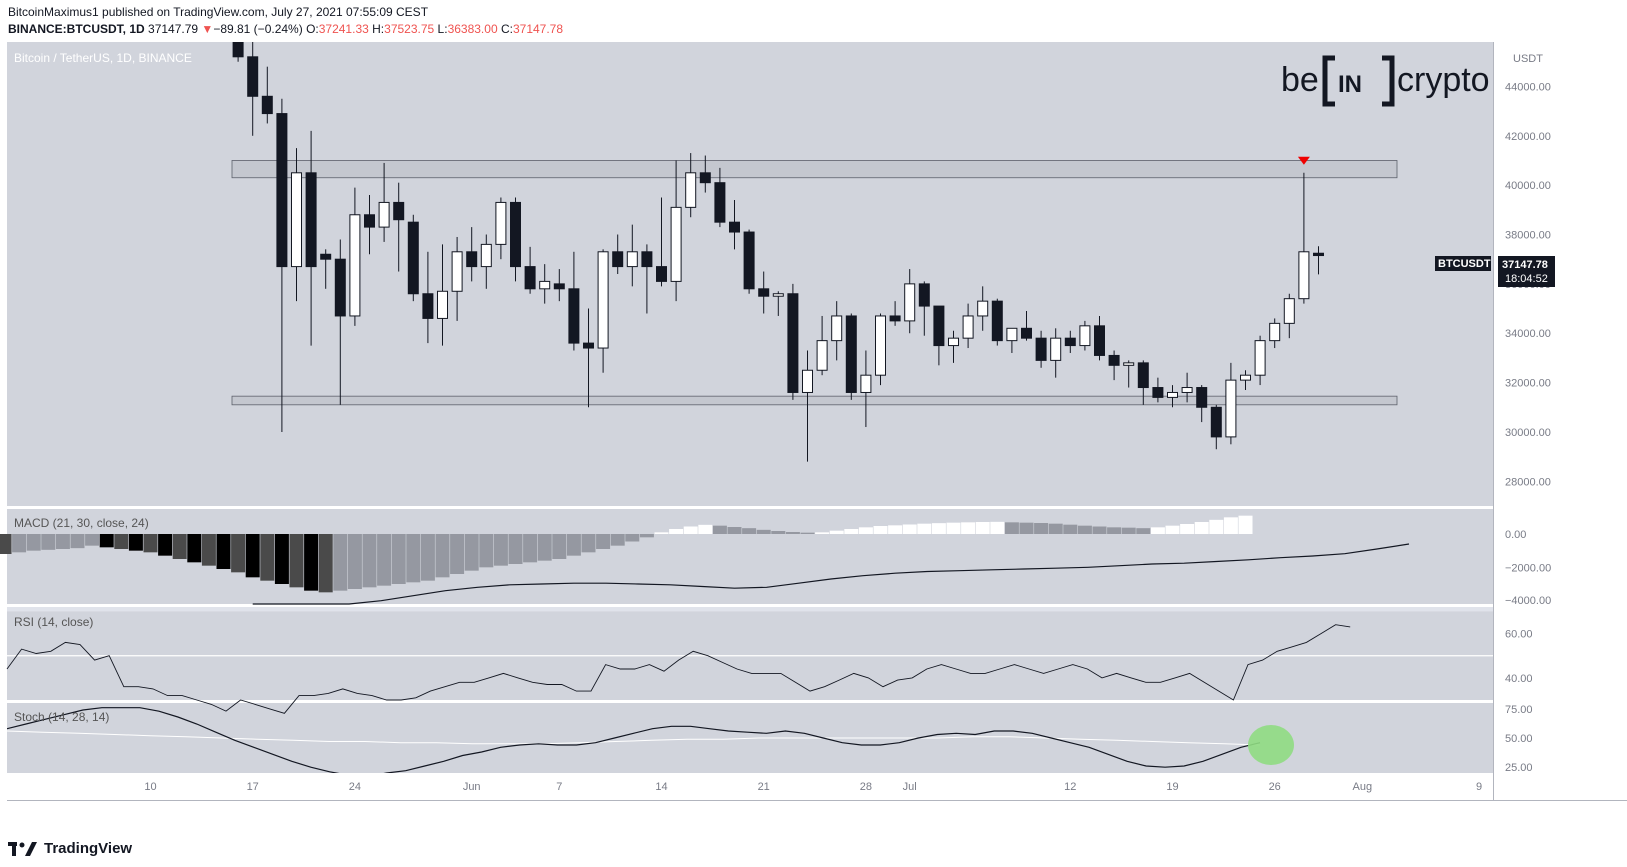 This screenshot has height=867, width=1627. I want to click on price-tag: 37147.78, so click(1525, 265).